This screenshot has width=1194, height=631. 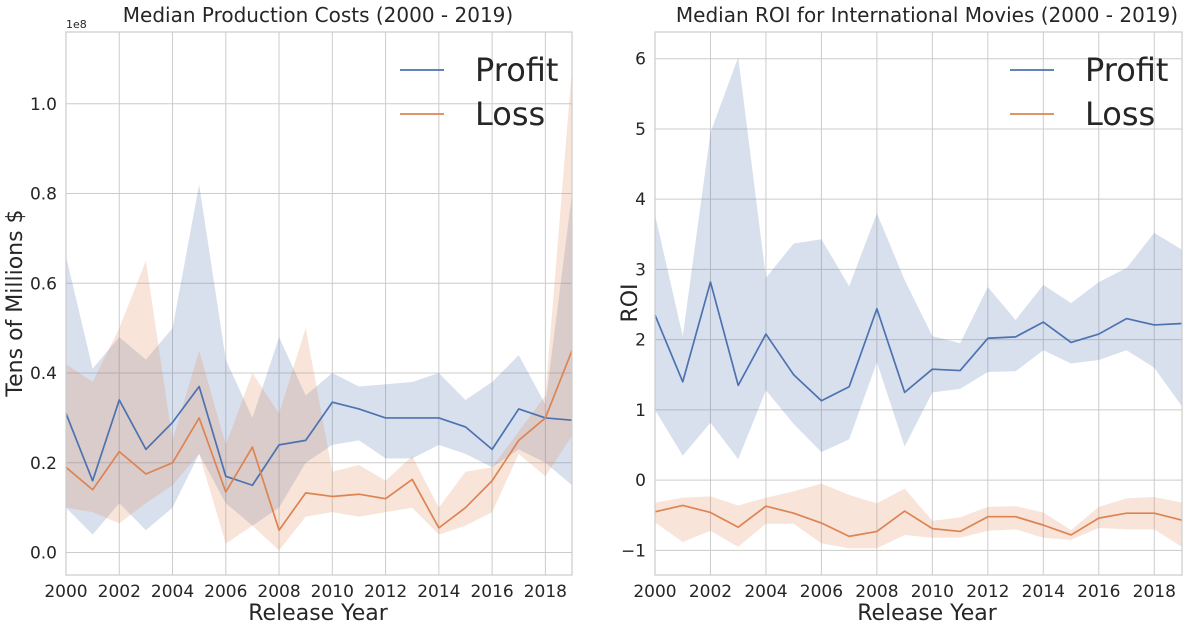 What do you see at coordinates (640, 60) in the screenshot?
I see `y-tick-label: 6` at bounding box center [640, 60].